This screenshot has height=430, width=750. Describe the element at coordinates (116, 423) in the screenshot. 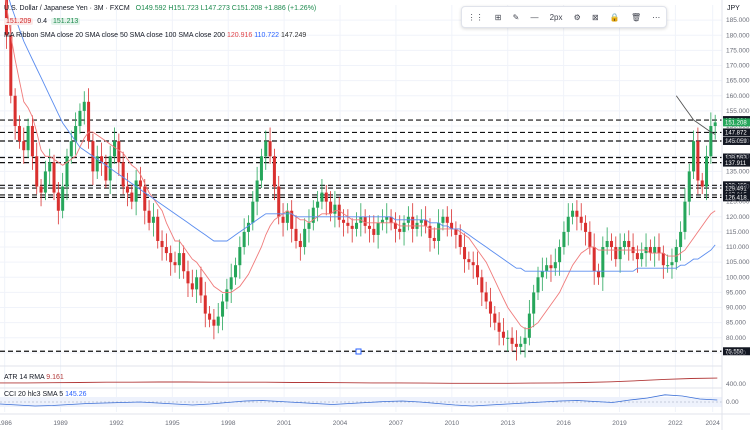

I see `x-tick-label: 1992` at that location.